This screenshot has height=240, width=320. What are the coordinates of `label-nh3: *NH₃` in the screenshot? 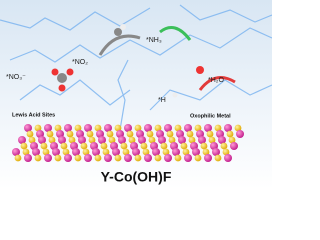 It's located at (154, 40).